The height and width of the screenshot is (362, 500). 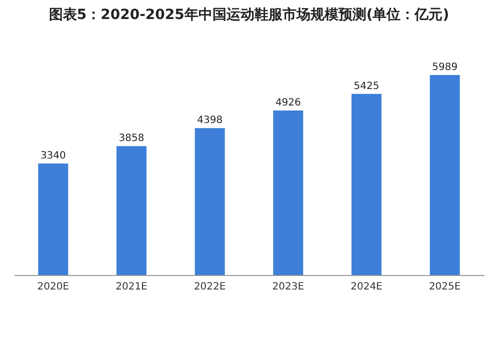 What do you see at coordinates (367, 86) in the screenshot?
I see `data-label: 5425` at bounding box center [367, 86].